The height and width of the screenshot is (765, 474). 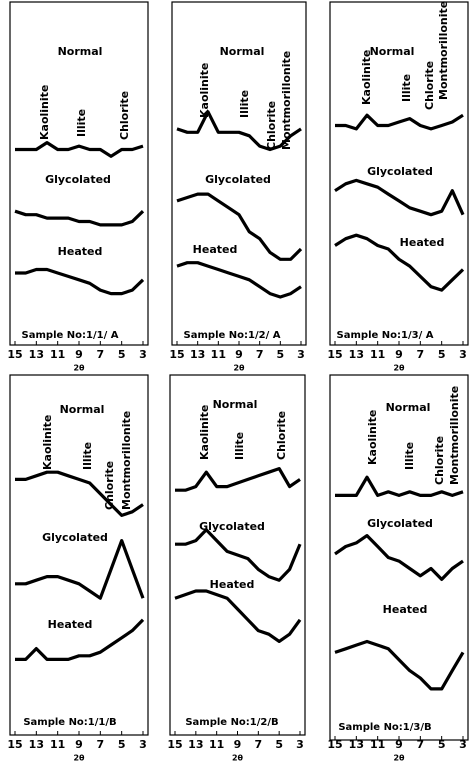 I want to click on sample-label: Sample No:1/1/ A, so click(x=70, y=335).